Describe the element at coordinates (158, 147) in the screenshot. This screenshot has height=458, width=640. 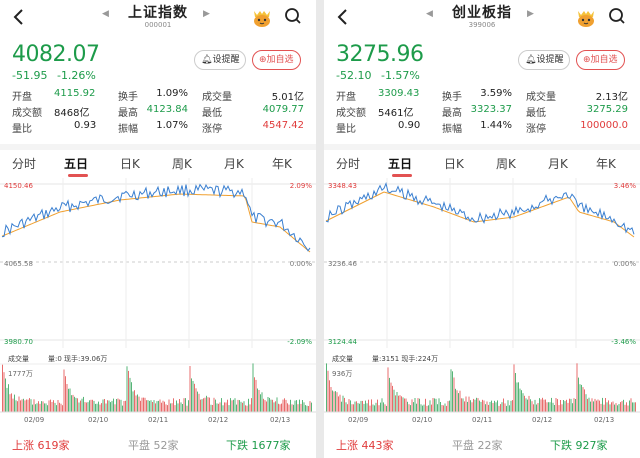
I see `divider` at that location.